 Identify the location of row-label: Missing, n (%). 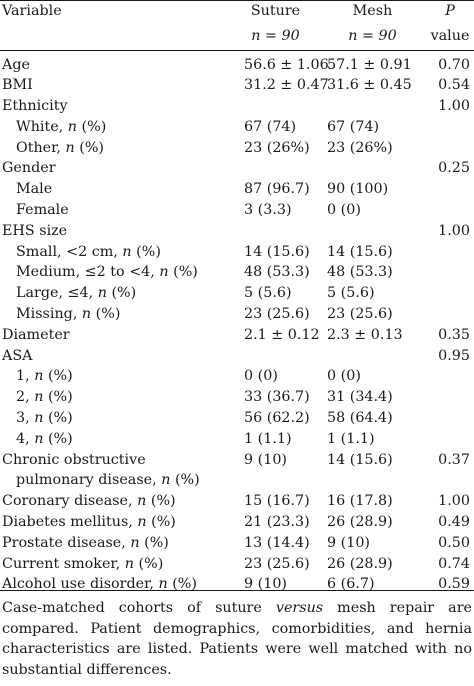
(68, 314).